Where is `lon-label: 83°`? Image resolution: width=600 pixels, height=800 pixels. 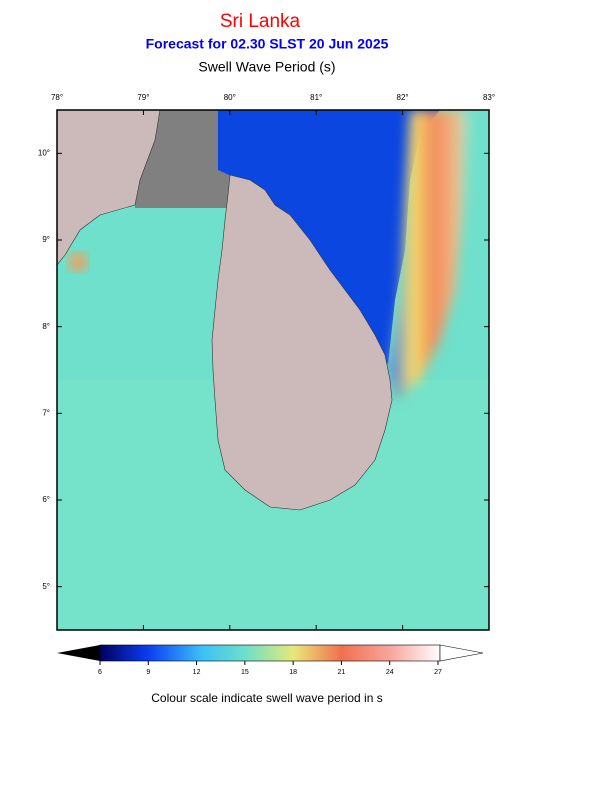 lon-label: 83° is located at coordinates (489, 97).